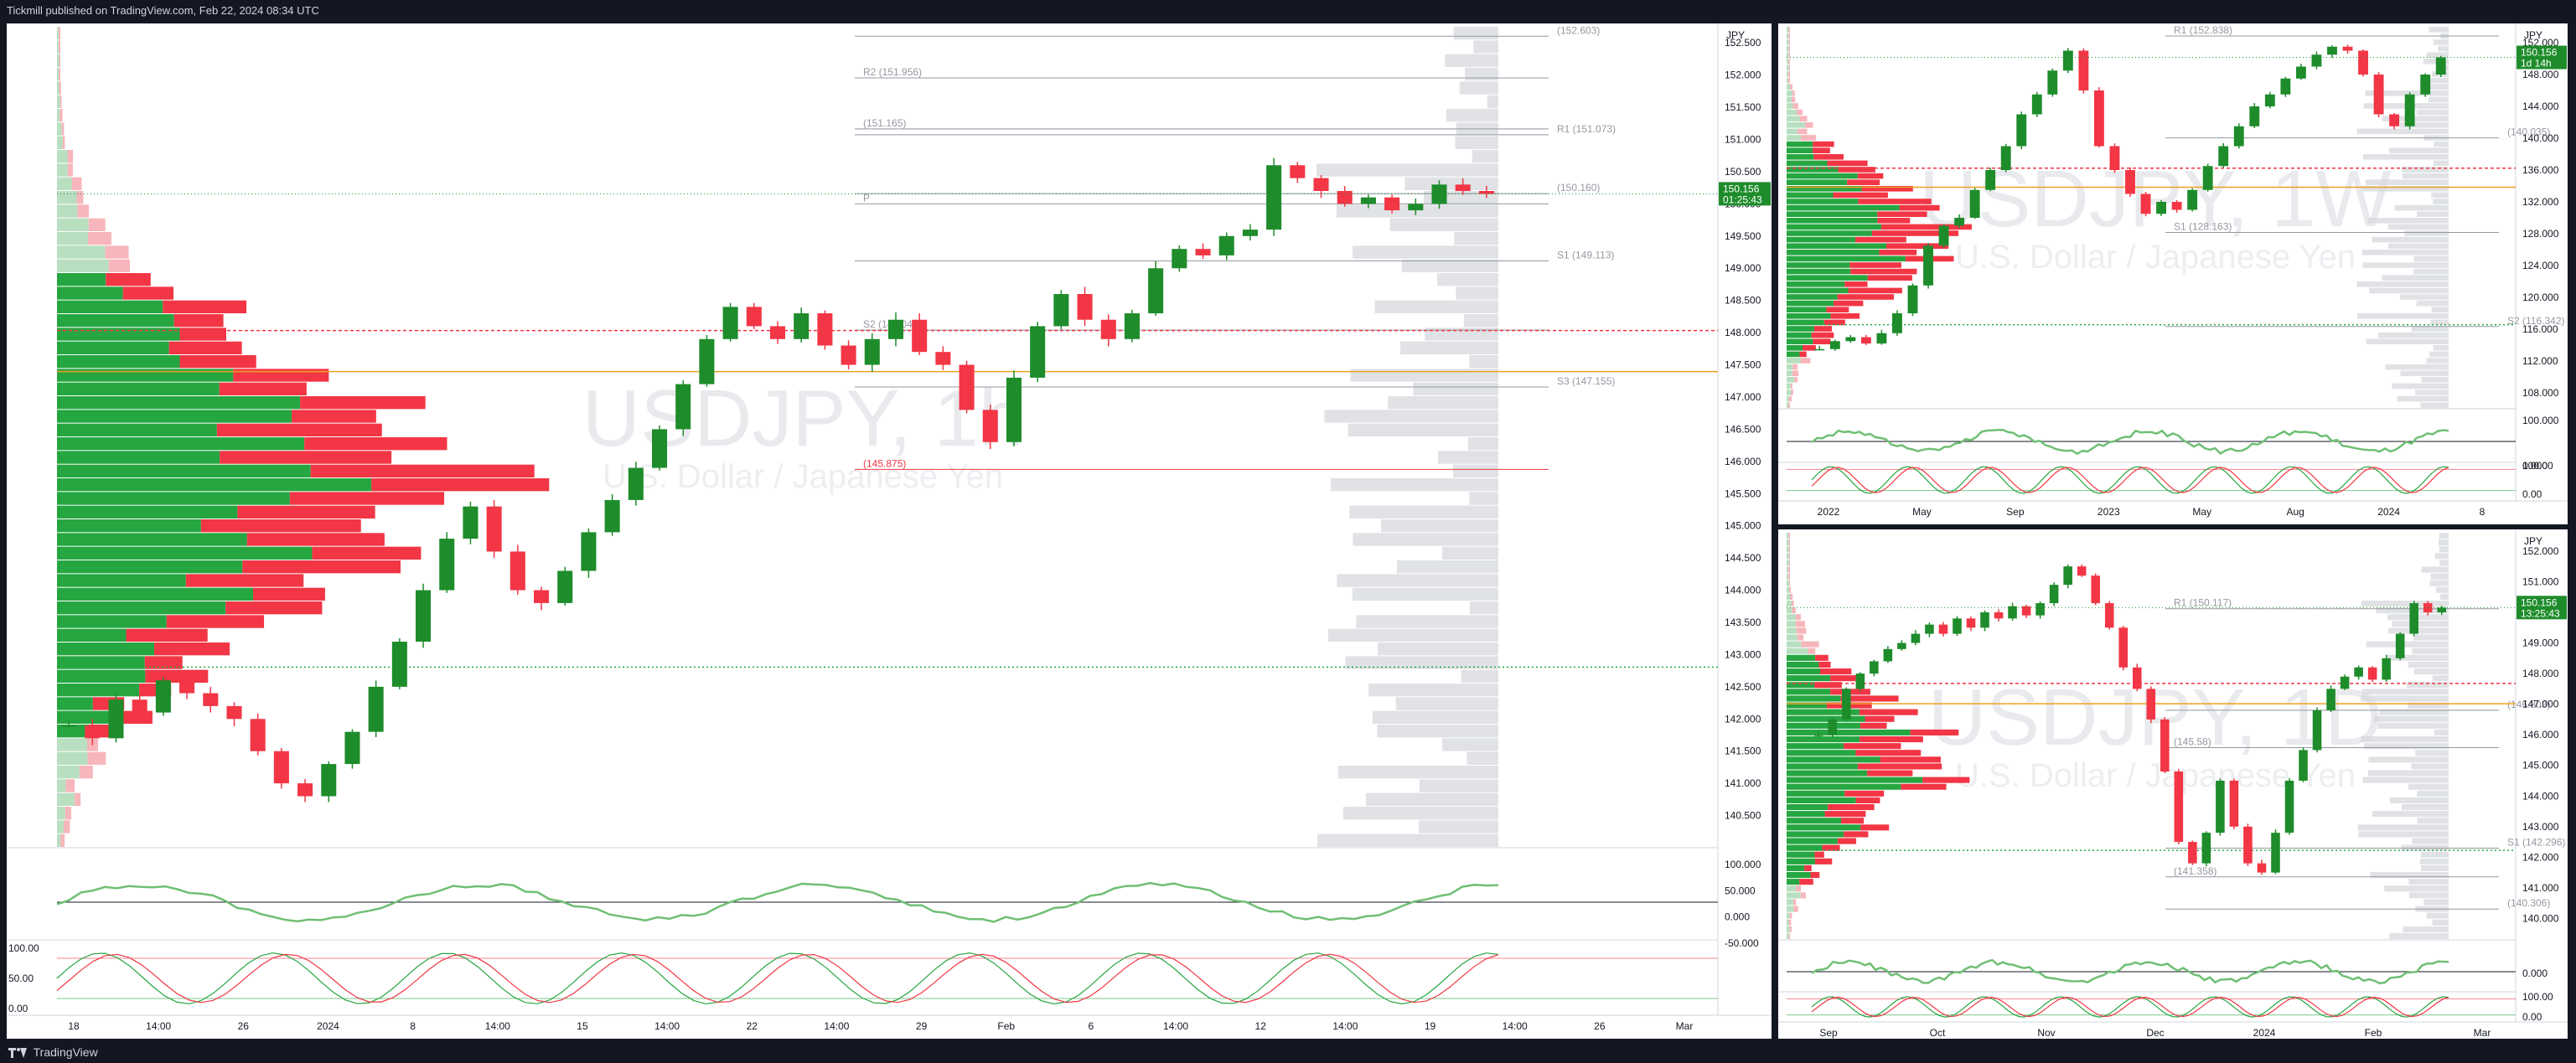 The height and width of the screenshot is (1063, 2576). What do you see at coordinates (2155, 1033) in the screenshot?
I see `time-tick-label: Dec` at bounding box center [2155, 1033].